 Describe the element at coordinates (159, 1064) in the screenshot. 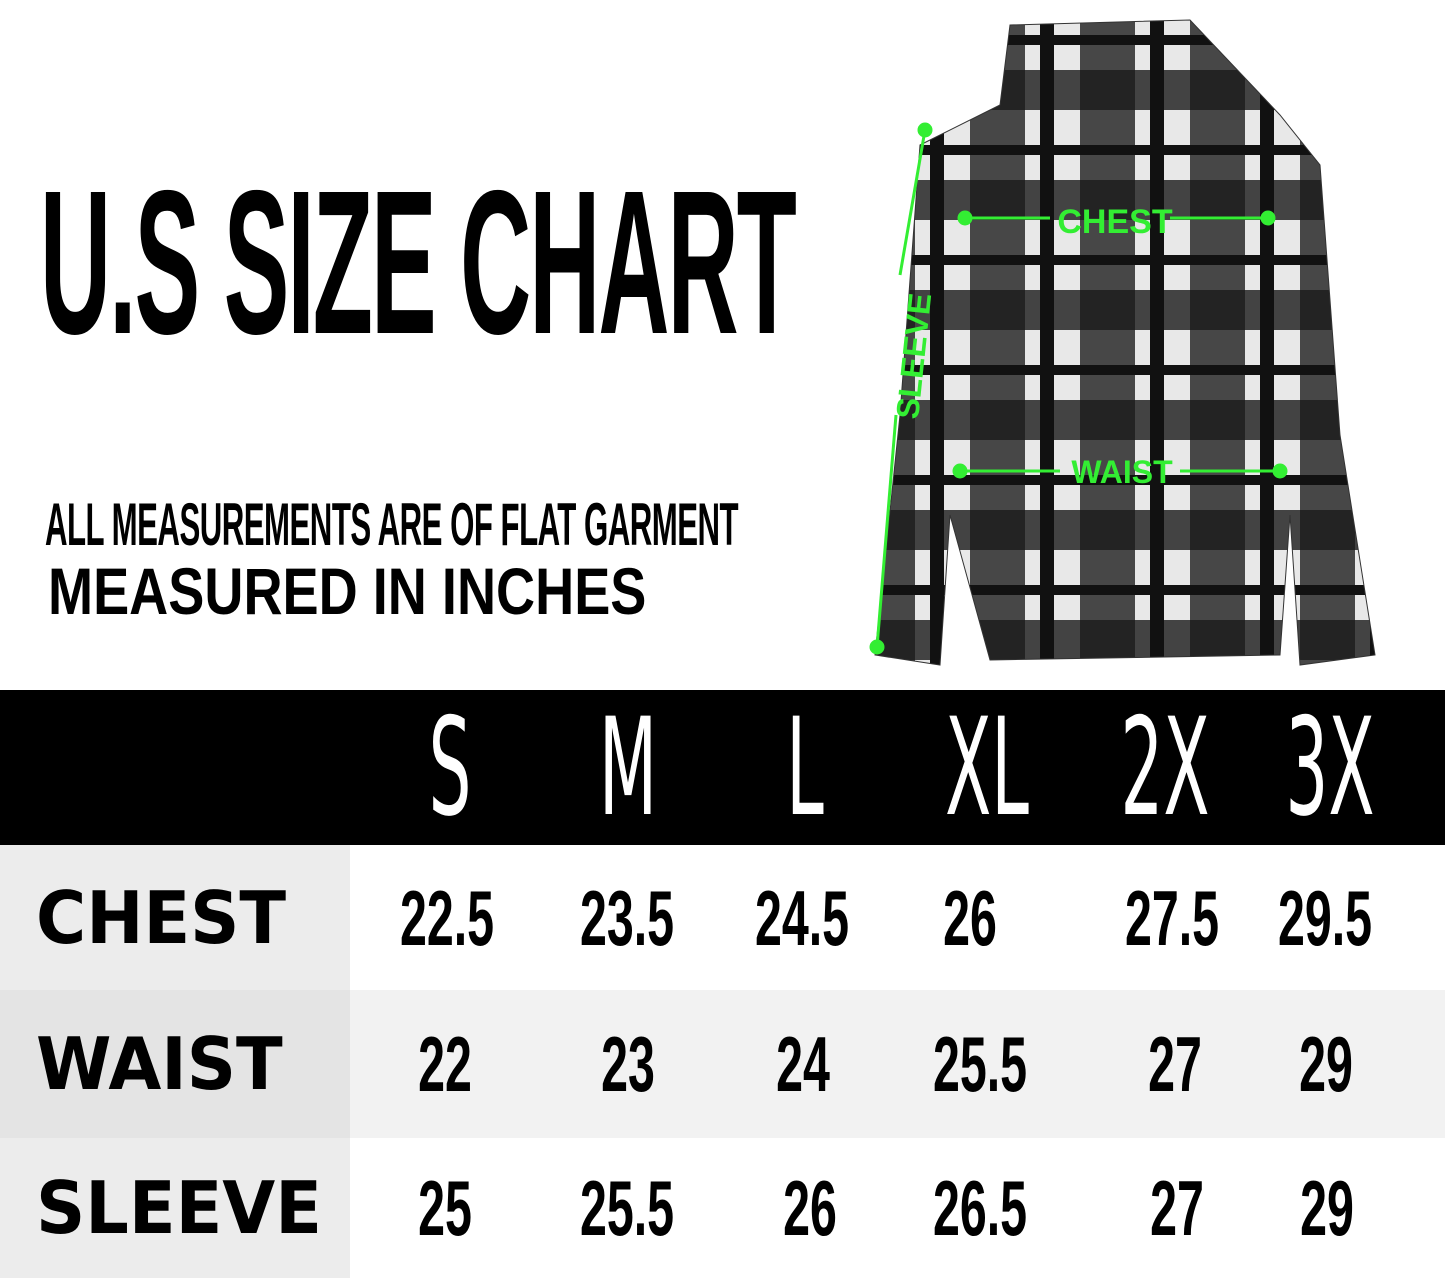

I see `row-label: WAIST` at that location.